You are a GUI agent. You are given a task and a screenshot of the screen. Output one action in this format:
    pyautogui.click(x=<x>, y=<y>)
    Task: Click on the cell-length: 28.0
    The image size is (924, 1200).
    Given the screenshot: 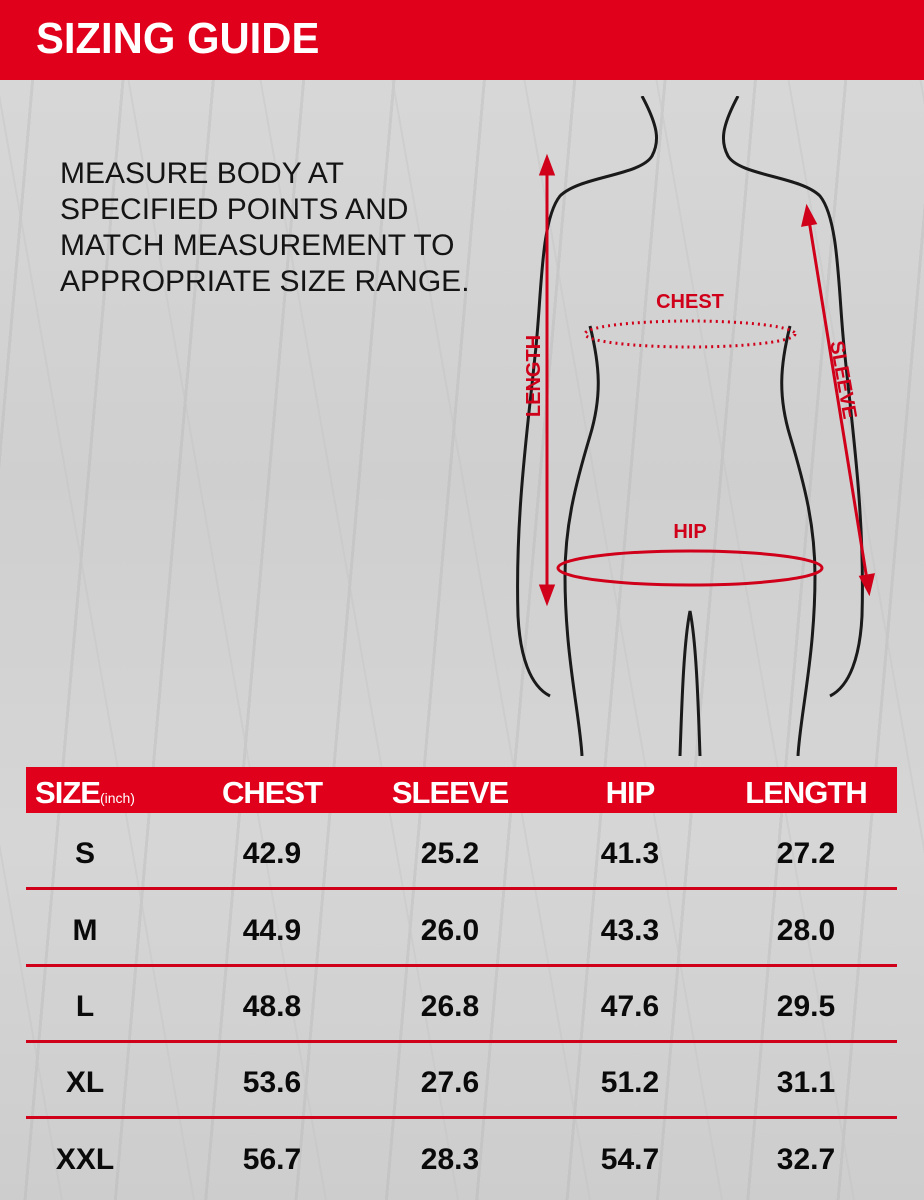 What is the action you would take?
    pyautogui.click(x=806, y=930)
    